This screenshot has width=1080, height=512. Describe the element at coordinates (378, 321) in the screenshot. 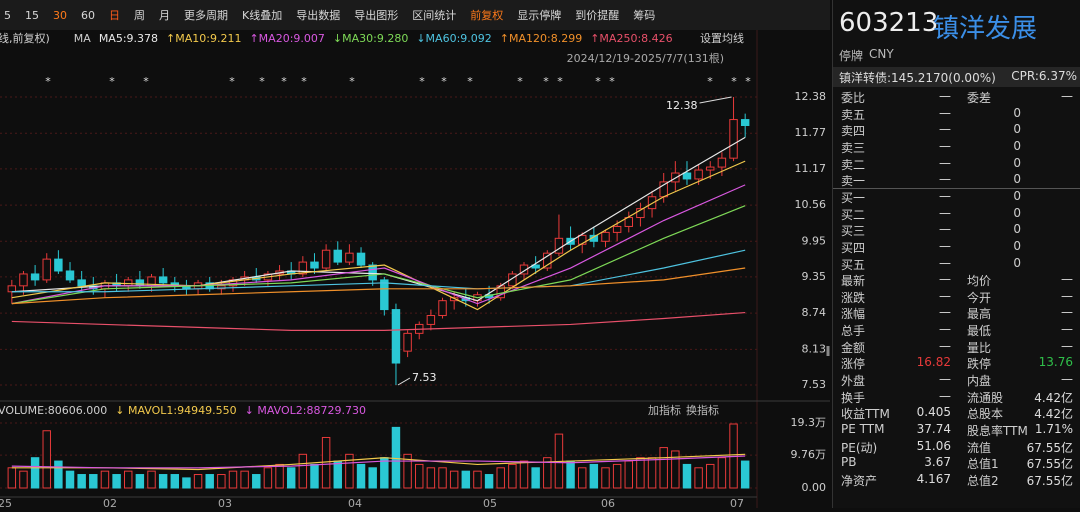

I see `ma-line` at that location.